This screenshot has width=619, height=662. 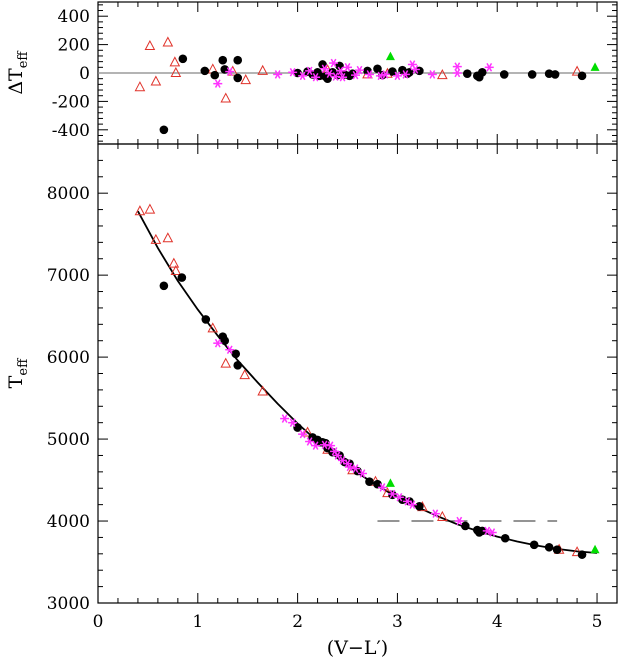 What do you see at coordinates (492, 516) in the screenshot?
I see `series-filled-triangle` at bounding box center [492, 516].